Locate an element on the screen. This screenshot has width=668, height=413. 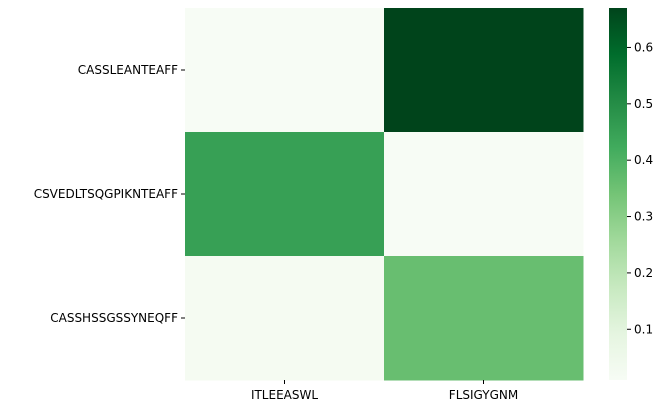
colorbar-tick-label: 0.2 is located at coordinates (643, 273).